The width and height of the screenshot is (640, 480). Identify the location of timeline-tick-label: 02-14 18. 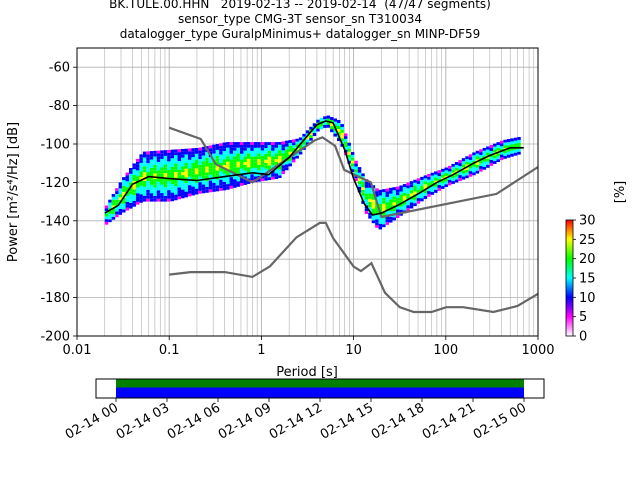
(398, 421).